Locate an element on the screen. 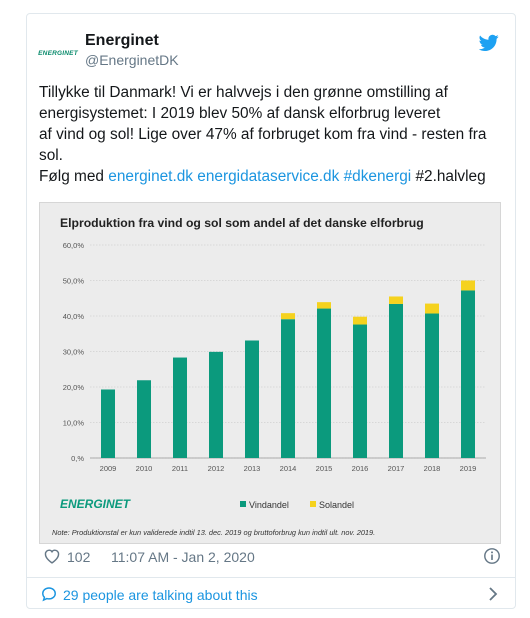  x-tick-label: 2010 is located at coordinates (144, 468).